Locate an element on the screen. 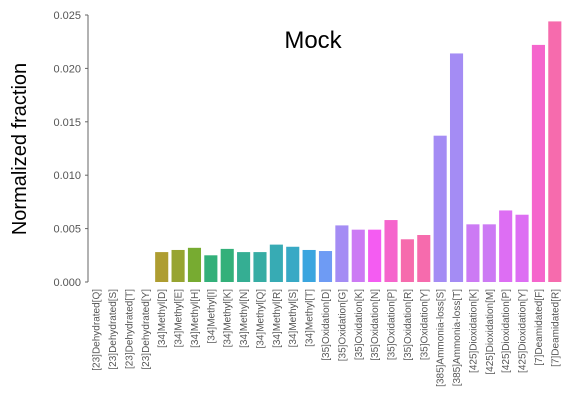 The image size is (564, 414). x-tick-label: [385]Ammonia-loss[T] is located at coordinates (457, 337).